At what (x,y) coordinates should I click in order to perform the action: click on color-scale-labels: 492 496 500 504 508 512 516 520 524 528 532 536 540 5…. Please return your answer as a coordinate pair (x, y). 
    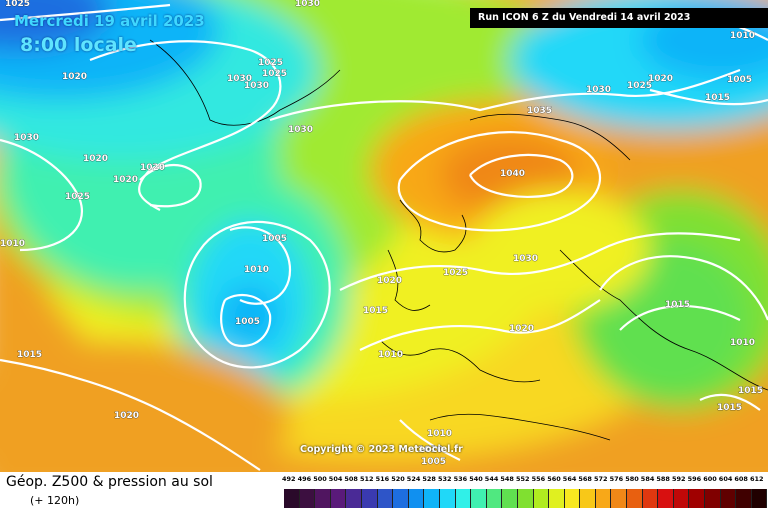
    Looking at the image, I should click on (525, 481).